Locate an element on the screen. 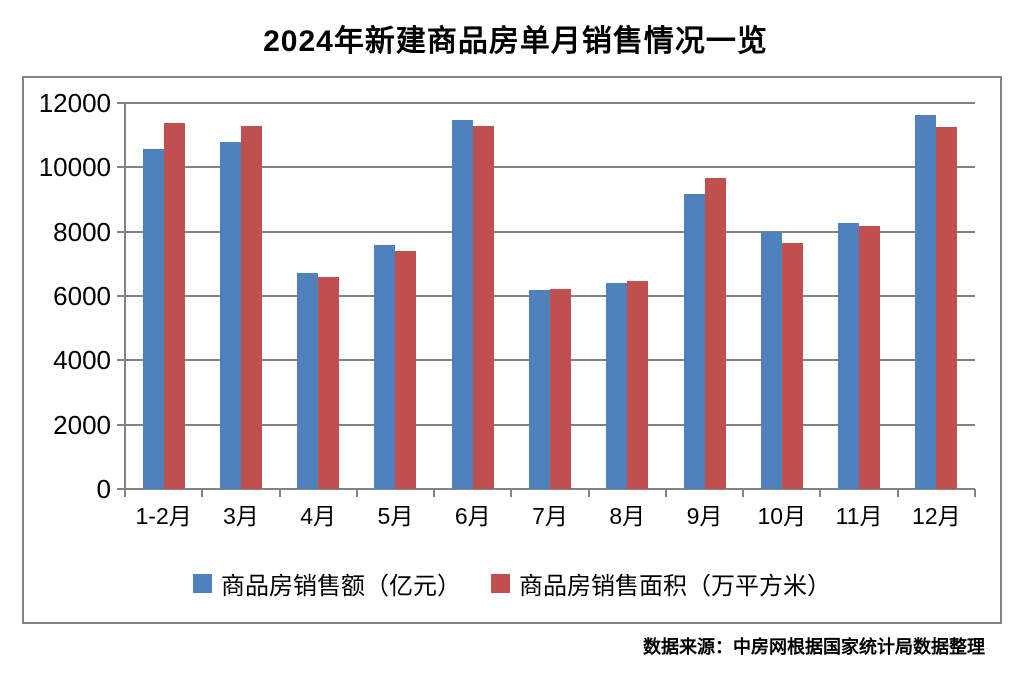 This screenshot has width=1031, height=679. y-axis-tick-label: 4000 is located at coordinates (82, 360).